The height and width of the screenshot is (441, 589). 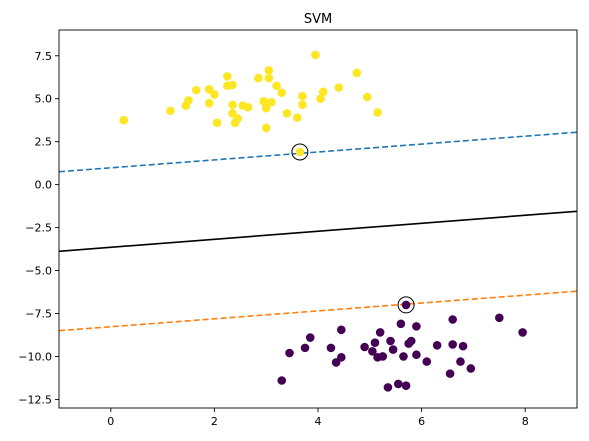 I want to click on x-tick-label: 0, so click(x=110, y=421).